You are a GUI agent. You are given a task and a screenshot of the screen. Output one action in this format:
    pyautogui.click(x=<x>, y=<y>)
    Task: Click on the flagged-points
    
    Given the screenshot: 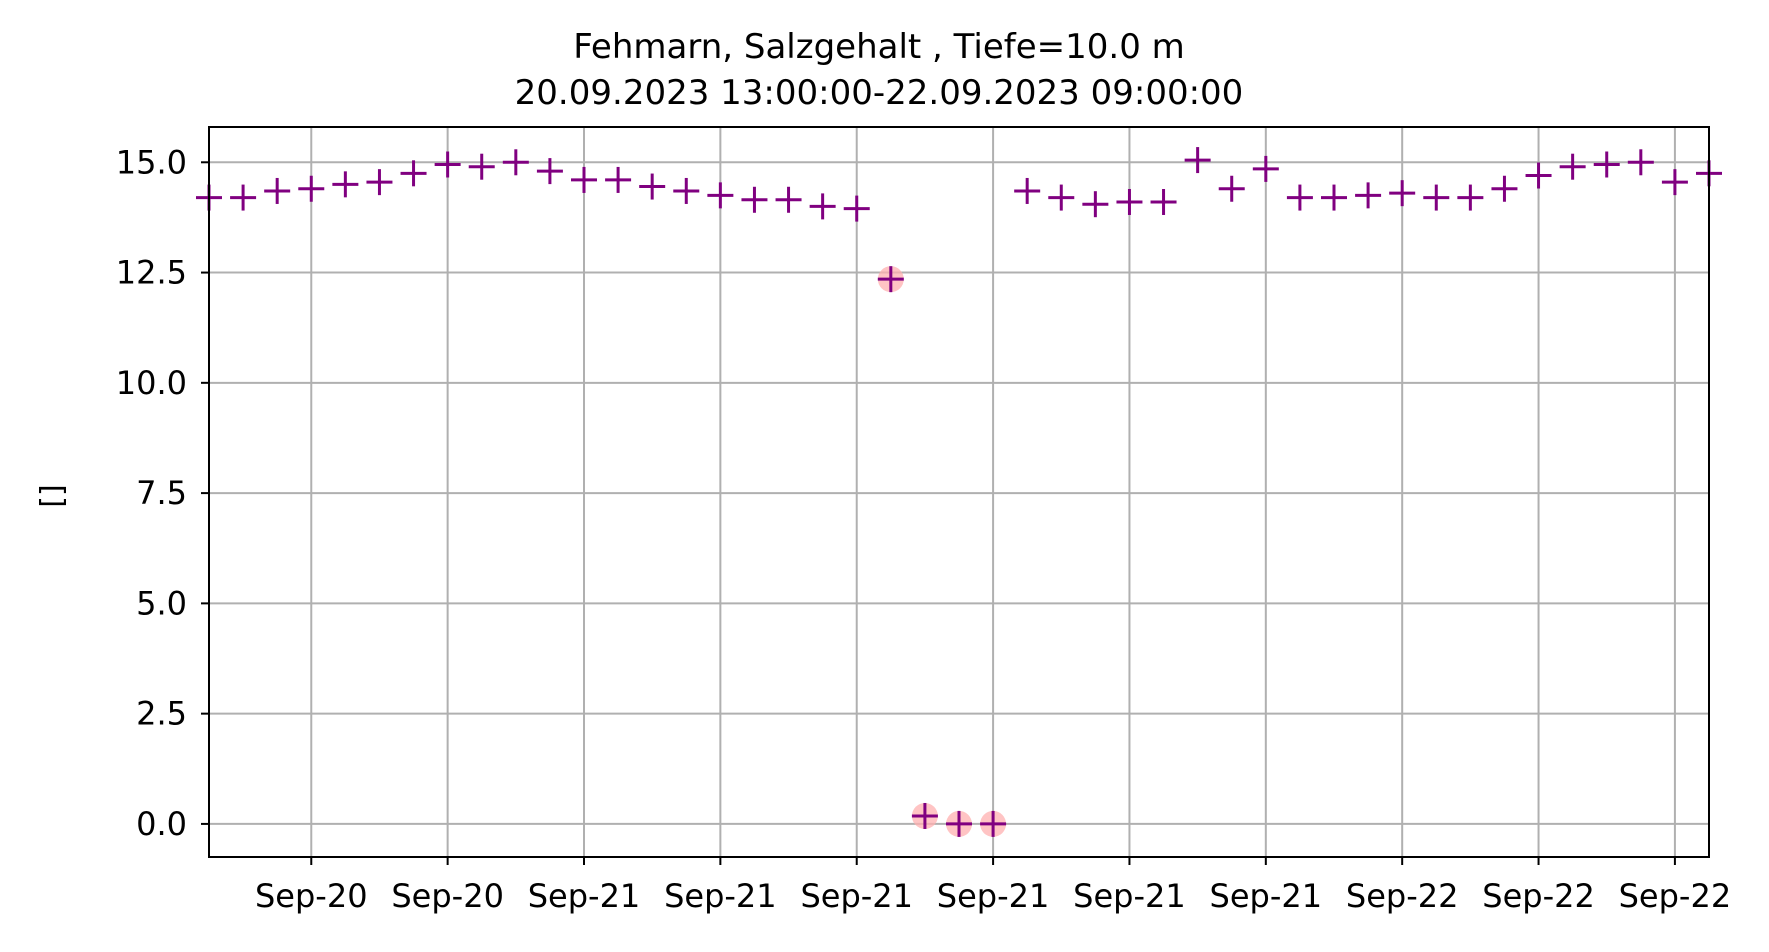 What is the action you would take?
    pyautogui.click(x=942, y=551)
    